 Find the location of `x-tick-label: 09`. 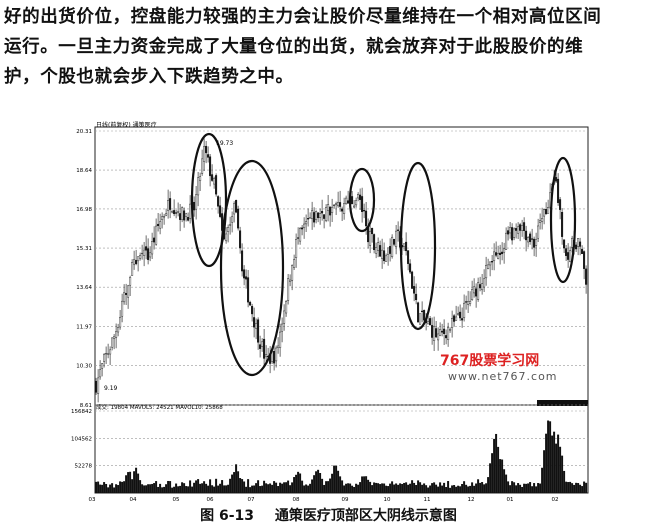

x-tick-label: 09 is located at coordinates (345, 500).